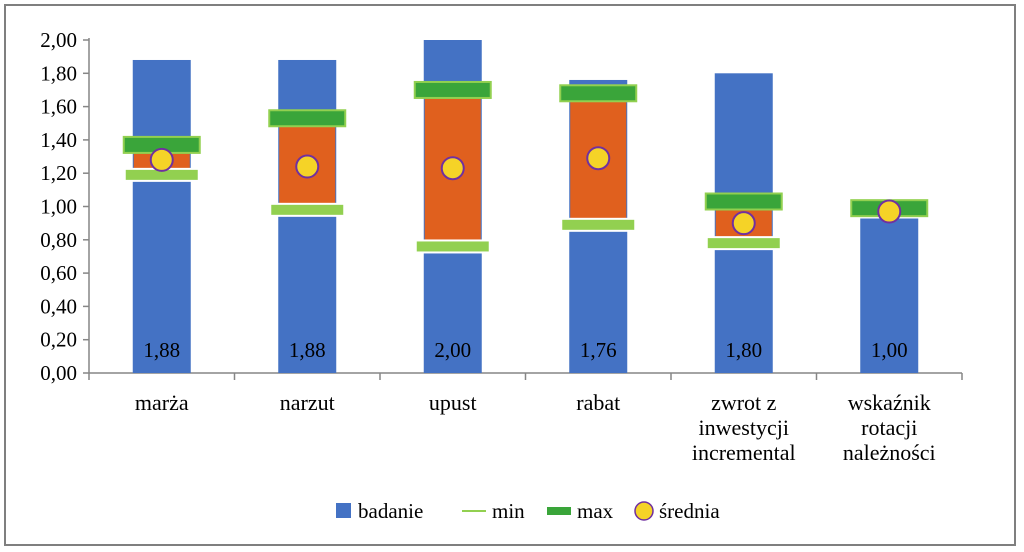 The width and height of the screenshot is (1024, 552). What do you see at coordinates (162, 402) in the screenshot?
I see `category-label: marża` at bounding box center [162, 402].